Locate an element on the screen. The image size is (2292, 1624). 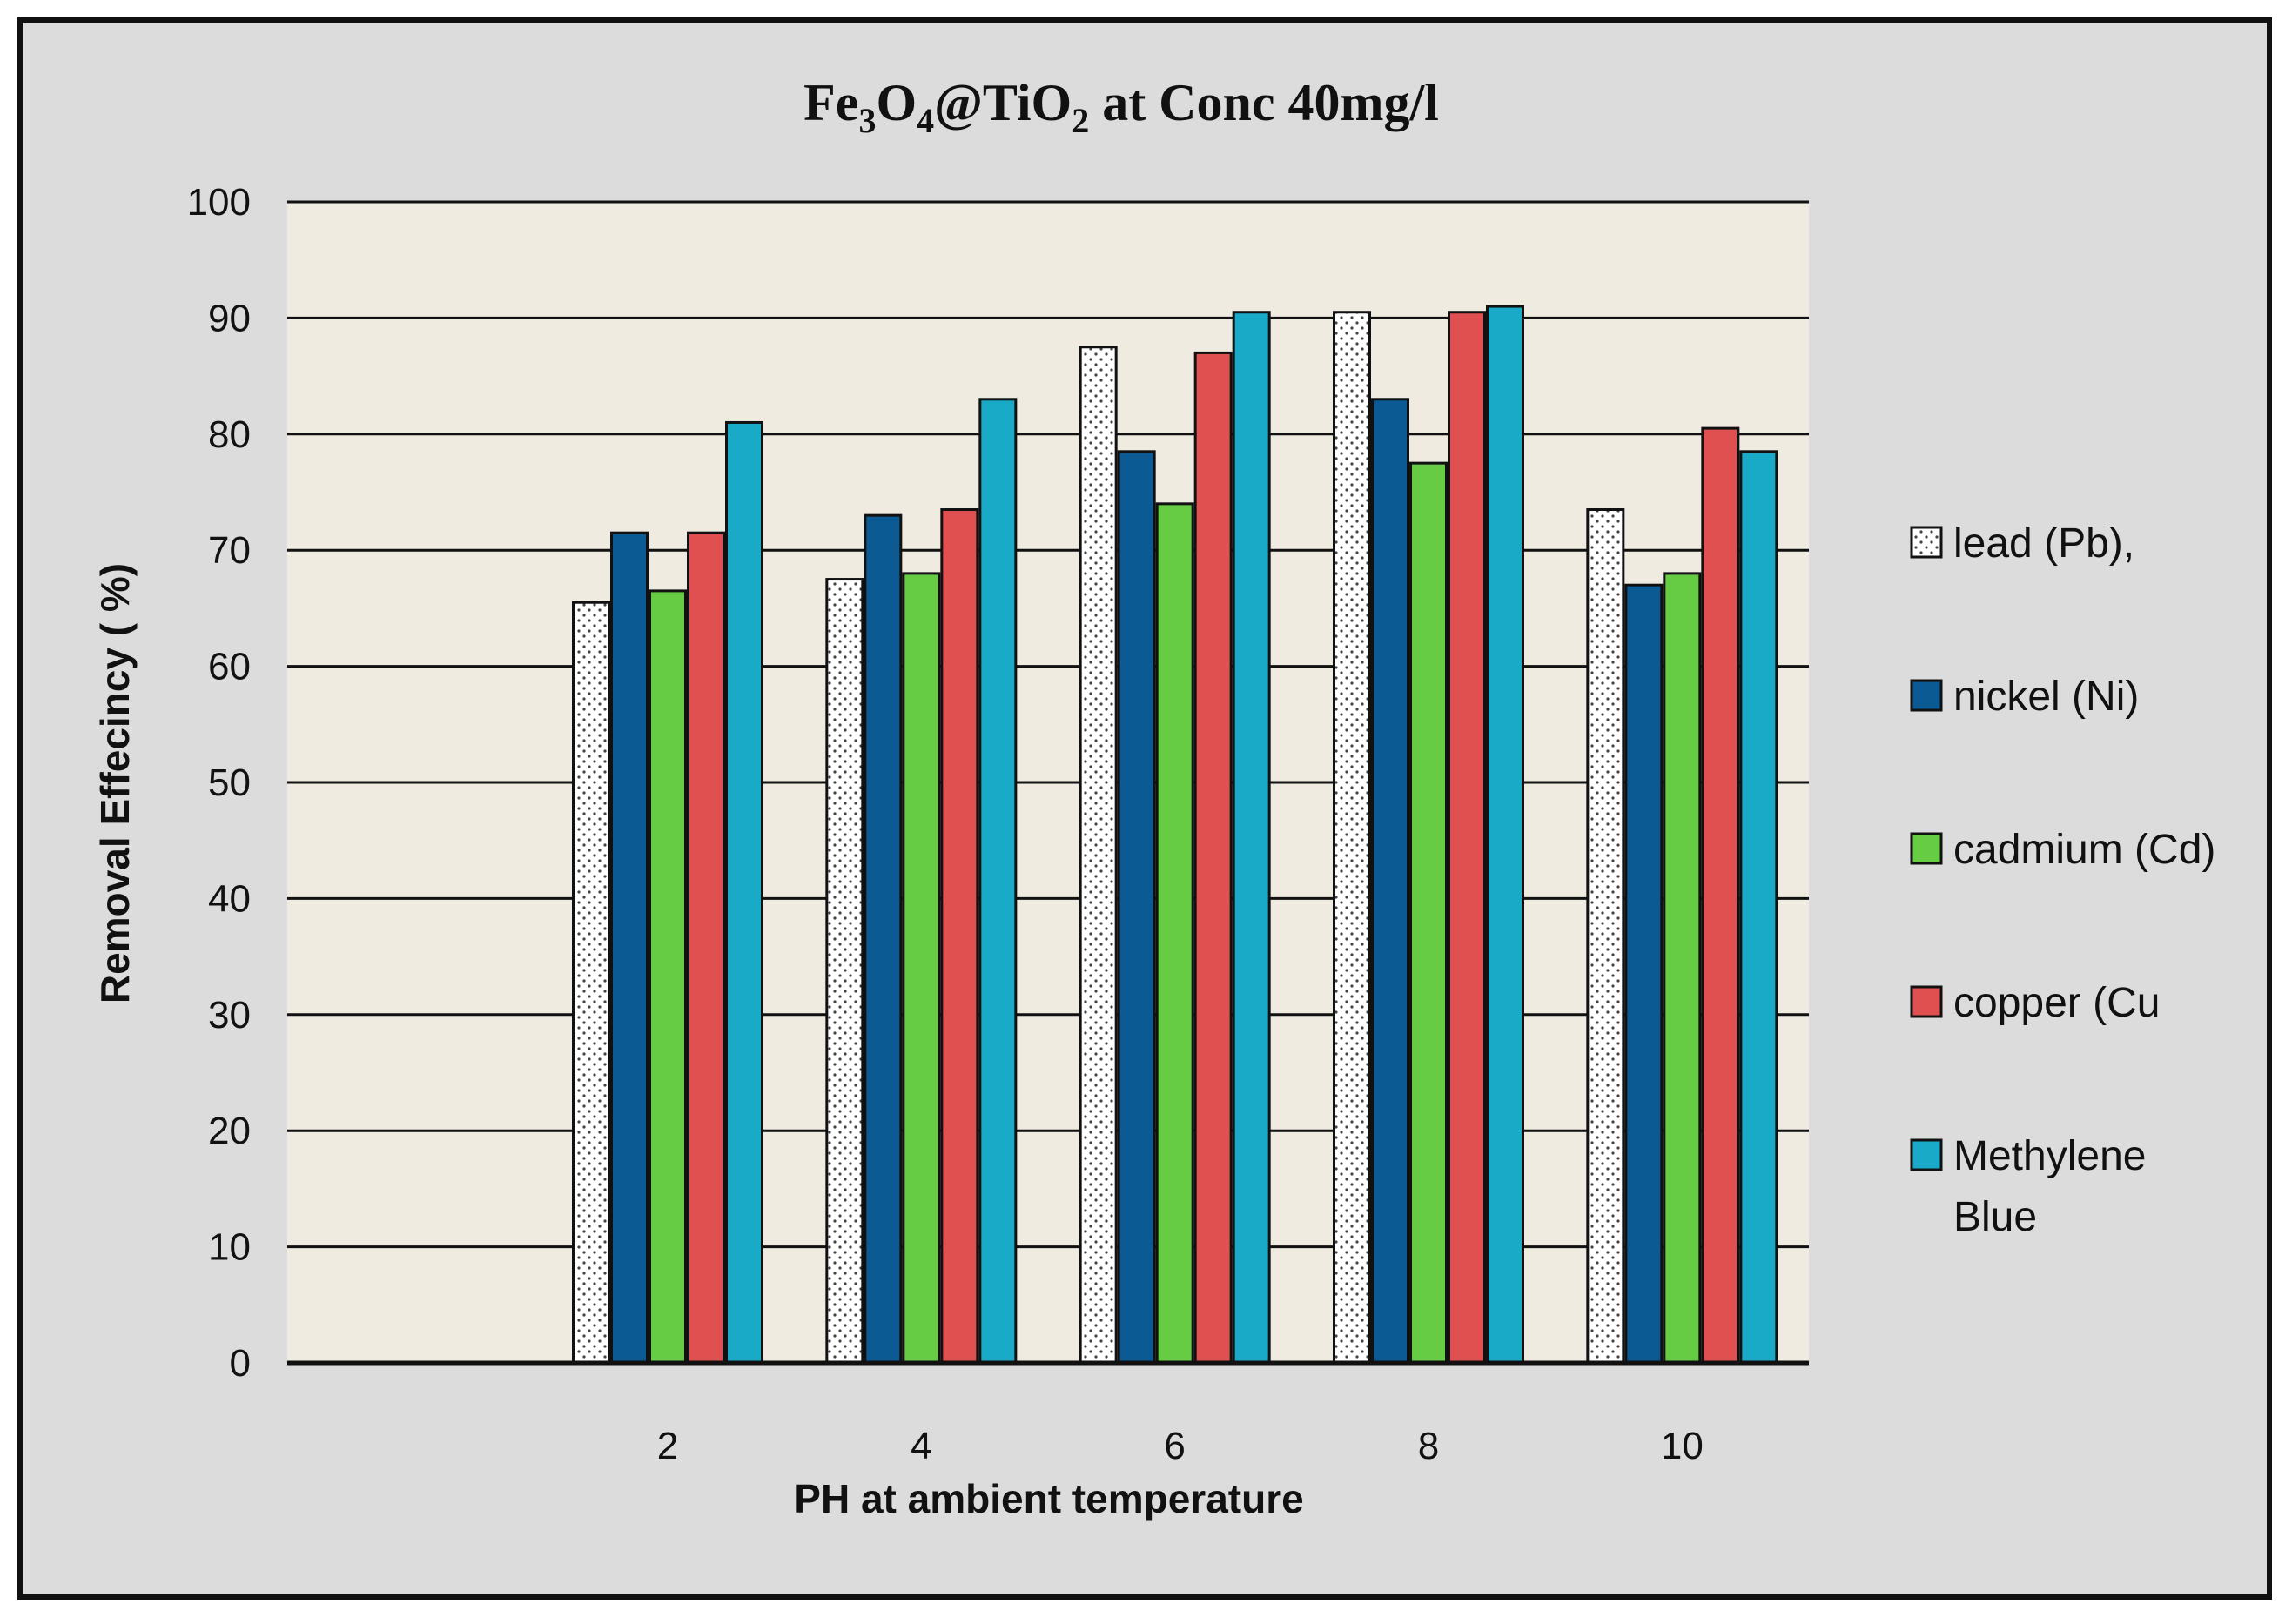
y-tick-labels: 0 10 20 30 40 50 60 70 80 90 100 is located at coordinates (219, 783).